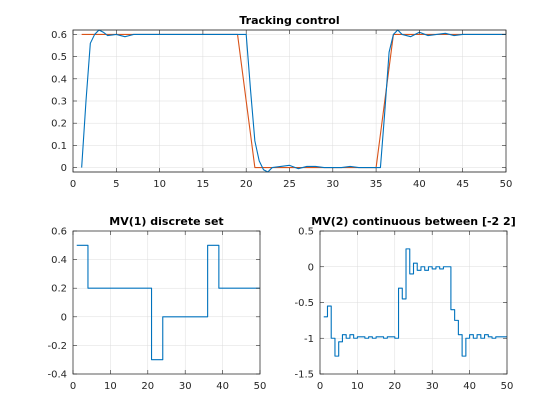 This screenshot has height=420, width=560. What do you see at coordinates (116, 184) in the screenshot?
I see `x-tick-label: 5` at bounding box center [116, 184].